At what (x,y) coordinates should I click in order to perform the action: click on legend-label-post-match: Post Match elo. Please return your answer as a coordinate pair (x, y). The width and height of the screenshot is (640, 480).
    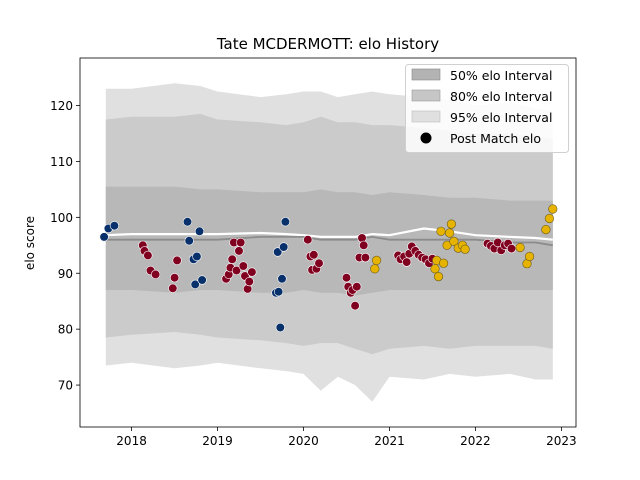
    Looking at the image, I should click on (495, 138).